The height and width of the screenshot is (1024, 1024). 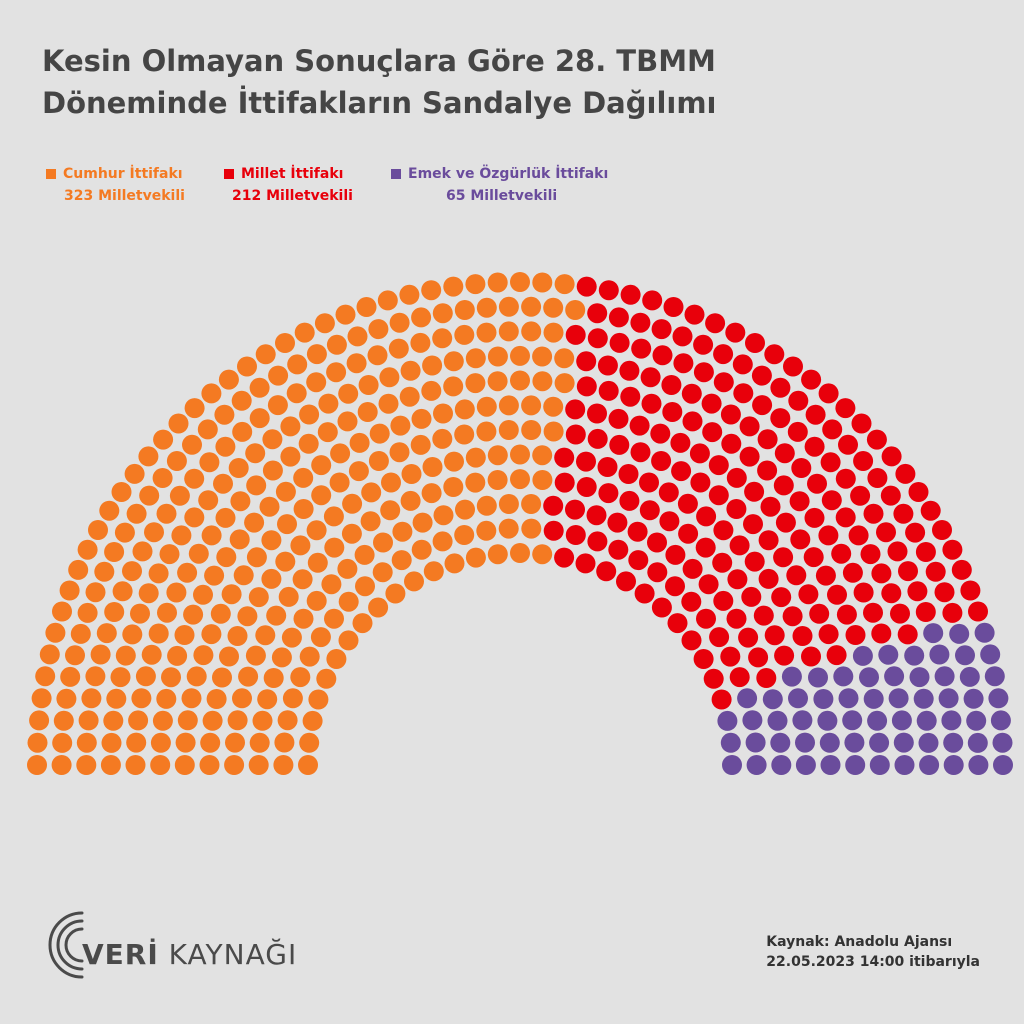 I want to click on legend-swatch-emek, so click(x=396, y=174).